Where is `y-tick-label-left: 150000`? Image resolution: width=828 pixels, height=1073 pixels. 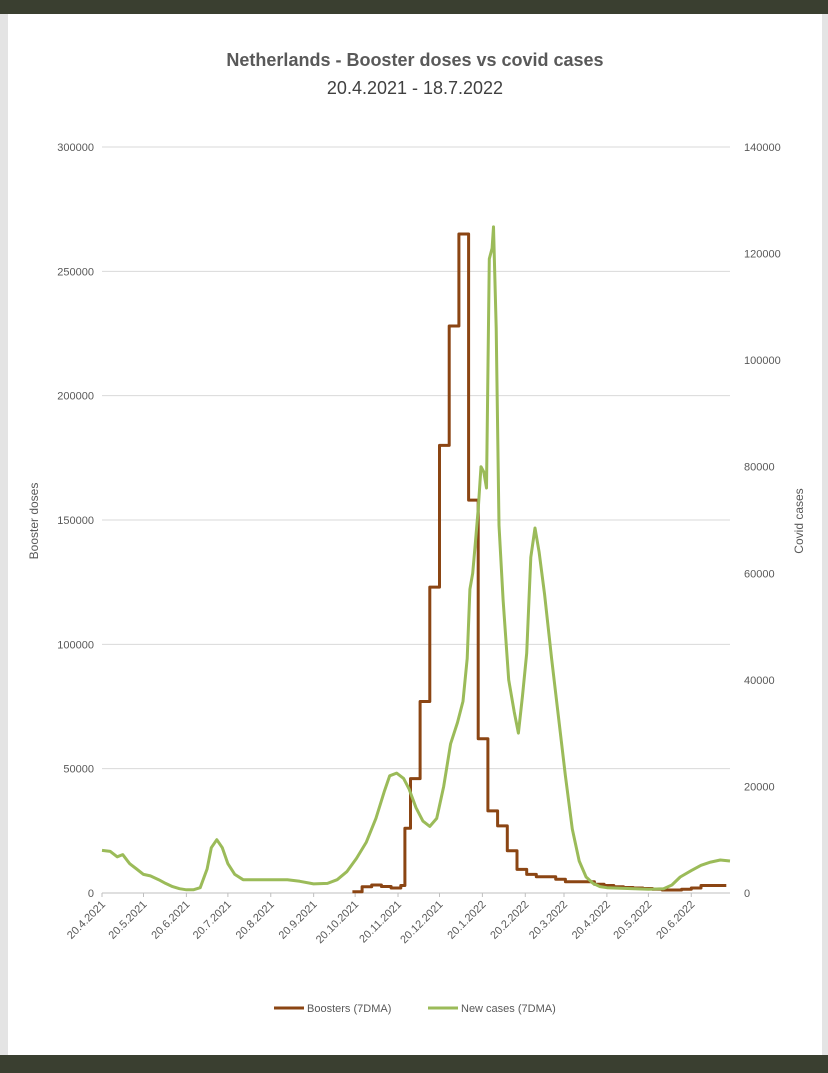 y-tick-label-left: 150000 is located at coordinates (75, 521).